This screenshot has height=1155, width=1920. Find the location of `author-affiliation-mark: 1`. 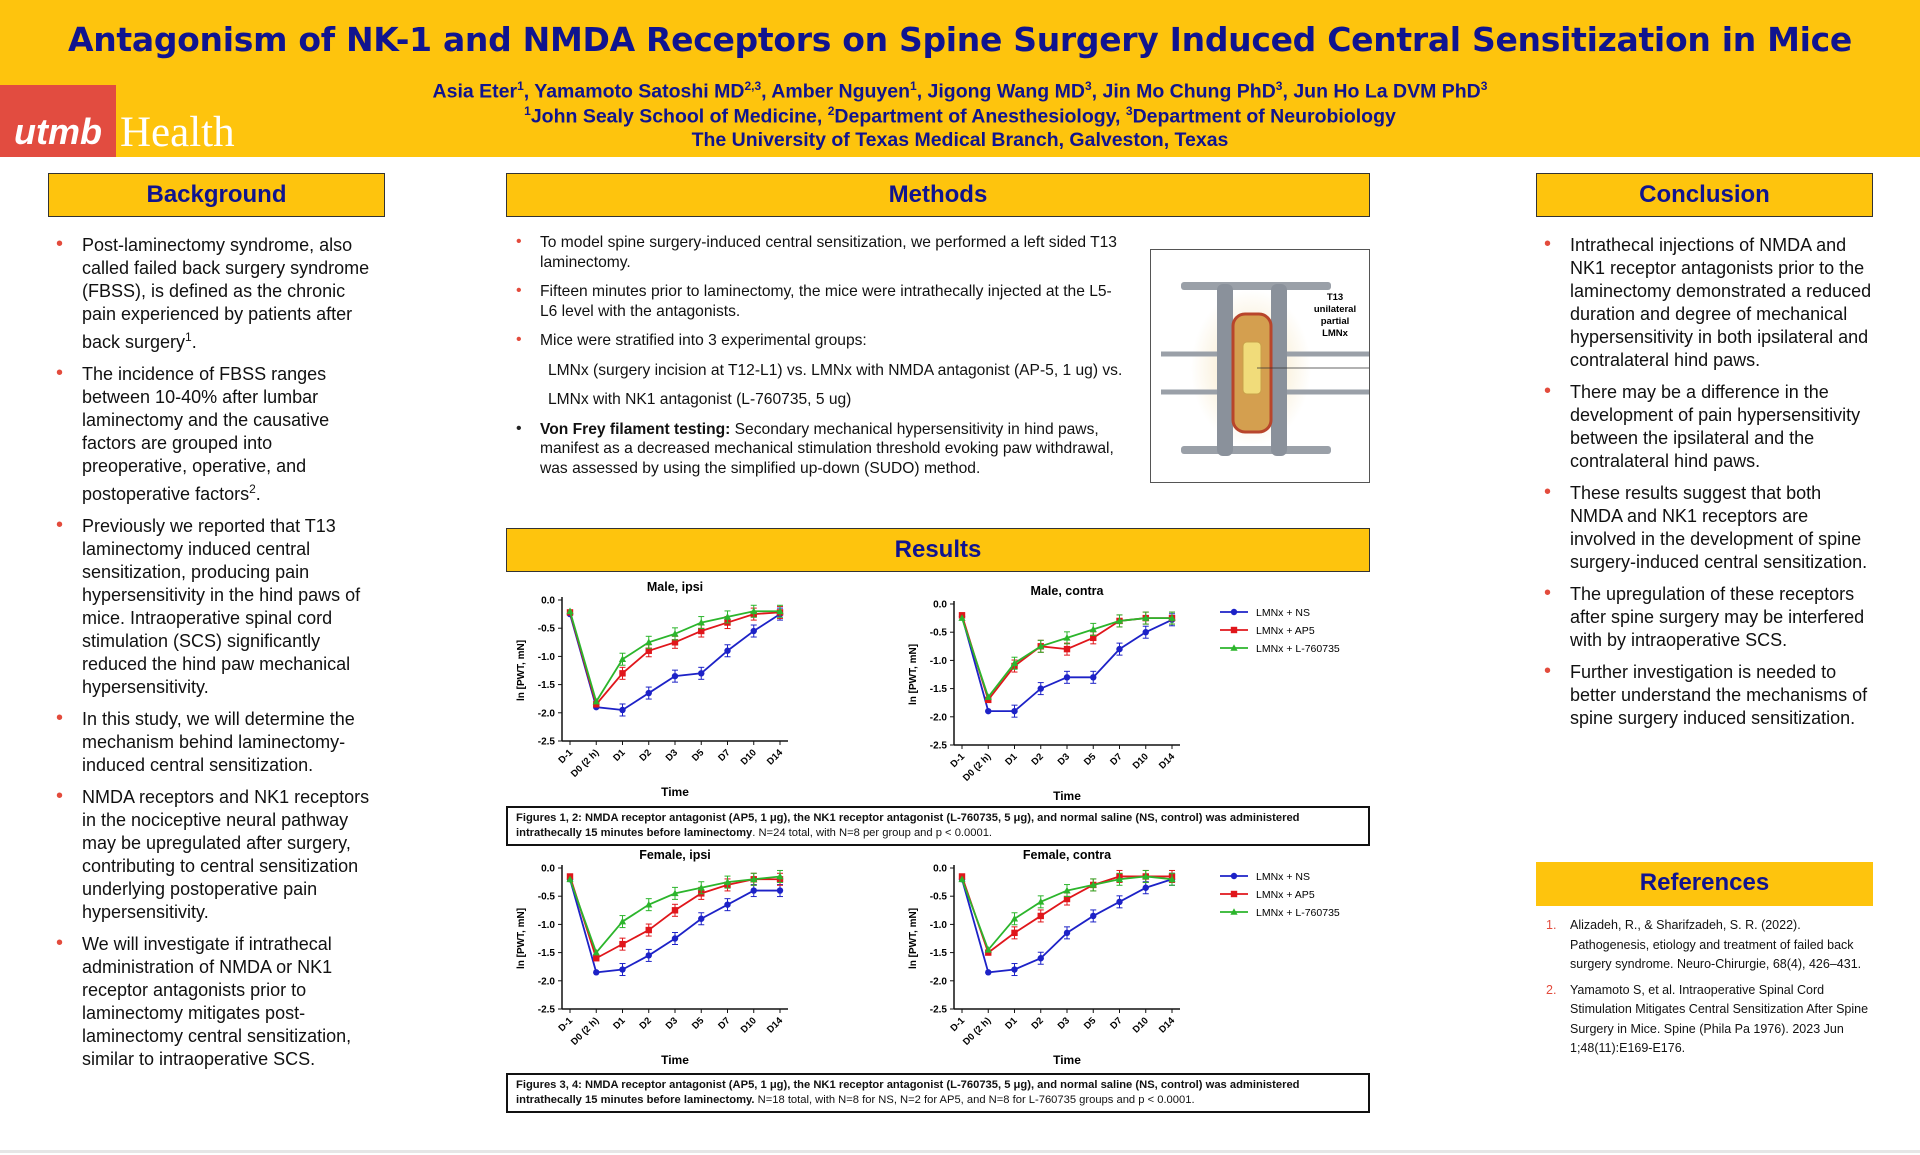

author-affiliation-mark: 1 is located at coordinates (913, 86).